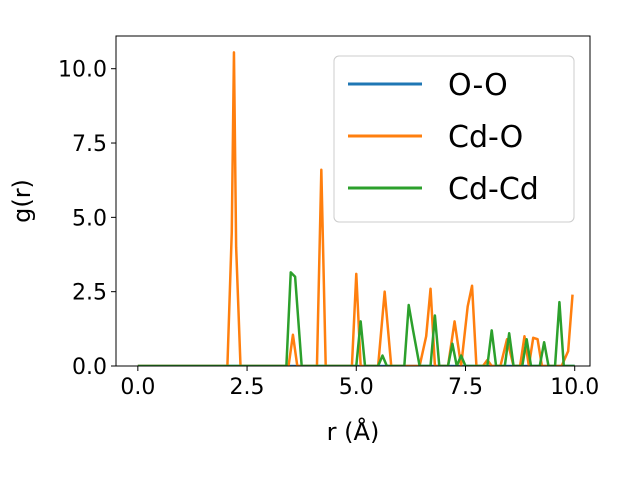 This screenshot has width=640, height=480. Describe the element at coordinates (574, 387) in the screenshot. I see `x-tick-label: 10.0` at that location.